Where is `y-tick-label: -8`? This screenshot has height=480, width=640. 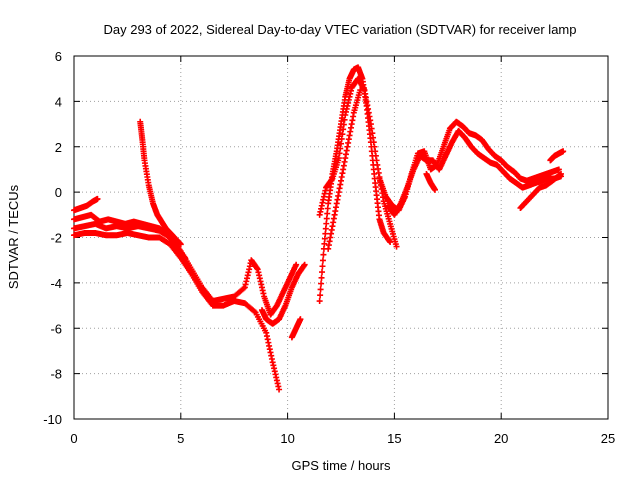 y-tick-label: -8 is located at coordinates (56, 374).